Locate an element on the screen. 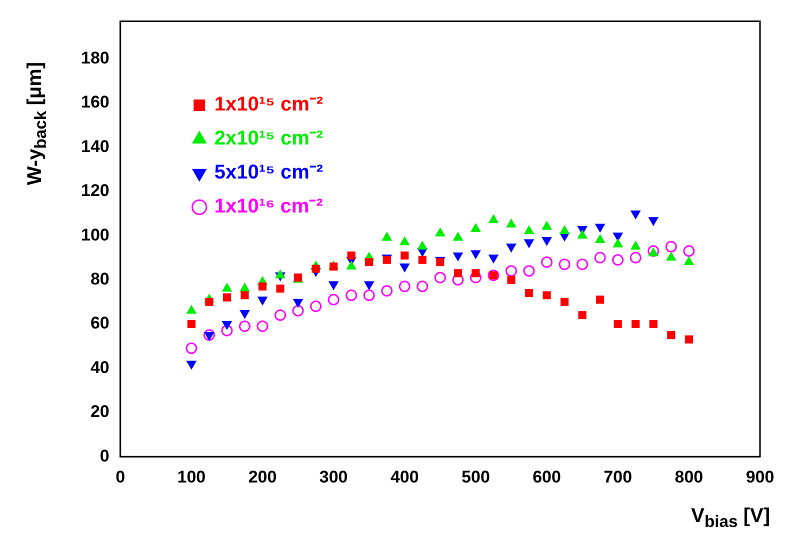 The image size is (792, 544). x-tick-label: 0 is located at coordinates (121, 476).